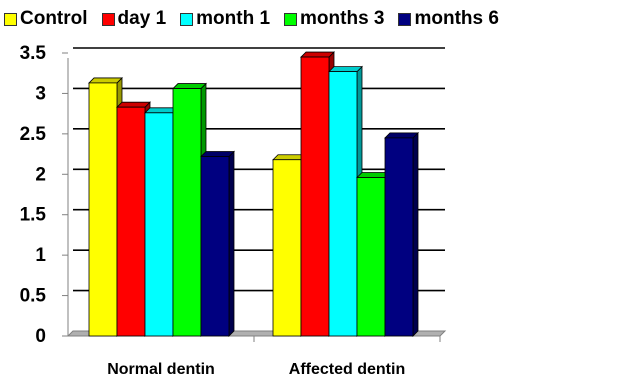 This screenshot has width=629, height=378. Describe the element at coordinates (33, 53) in the screenshot. I see `y-tick-label: 3.5` at that location.